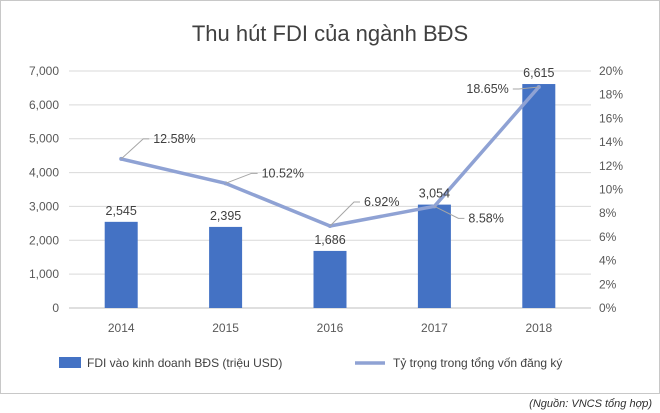 Image resolution: width=660 pixels, height=413 pixels. What do you see at coordinates (590, 404) in the screenshot?
I see `source-note: (Nguồn: VNCS tổng hợp)` at bounding box center [590, 404].